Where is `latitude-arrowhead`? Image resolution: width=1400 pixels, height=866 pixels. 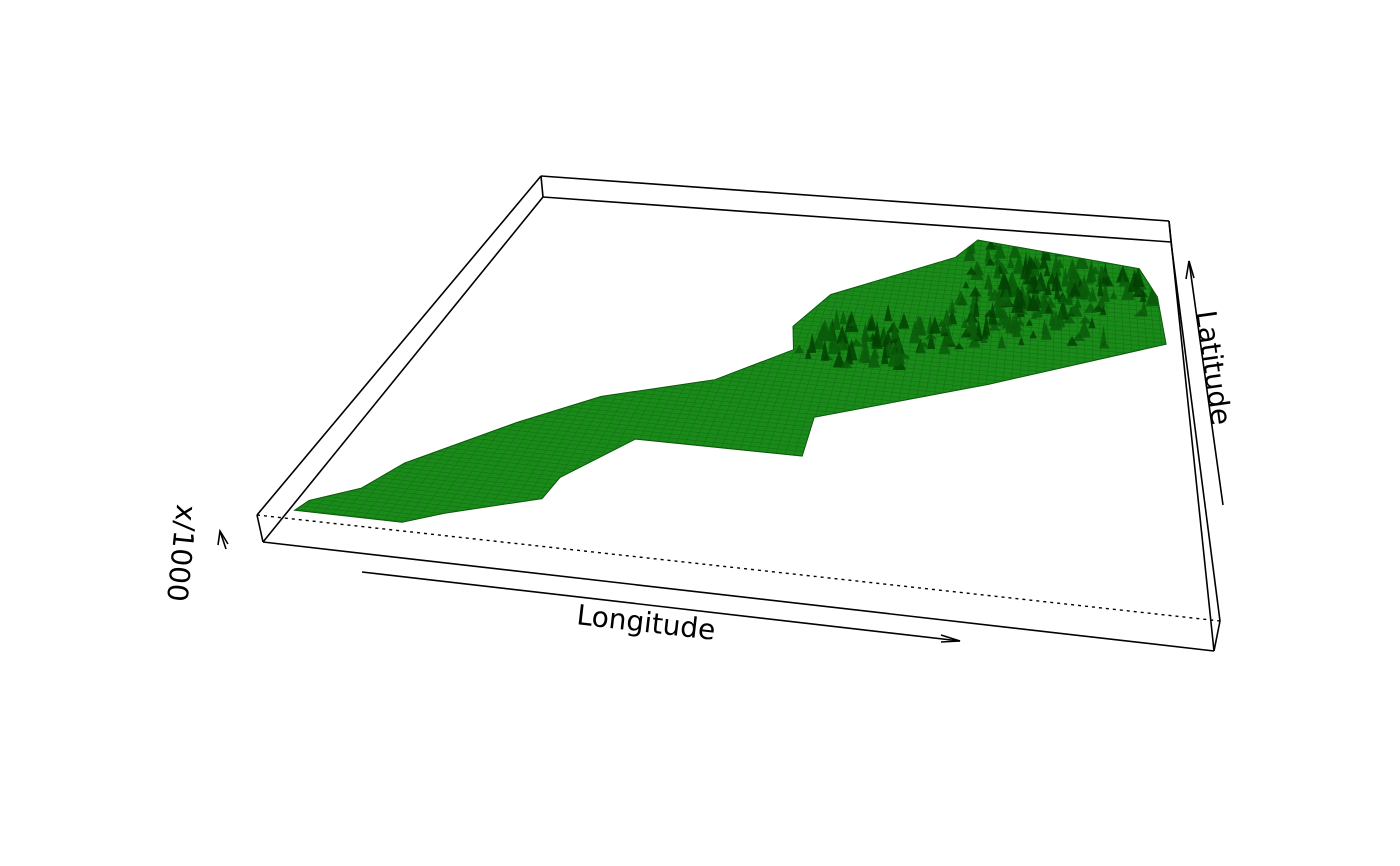
latitude-arrowhead is located at coordinates (1190, 270).